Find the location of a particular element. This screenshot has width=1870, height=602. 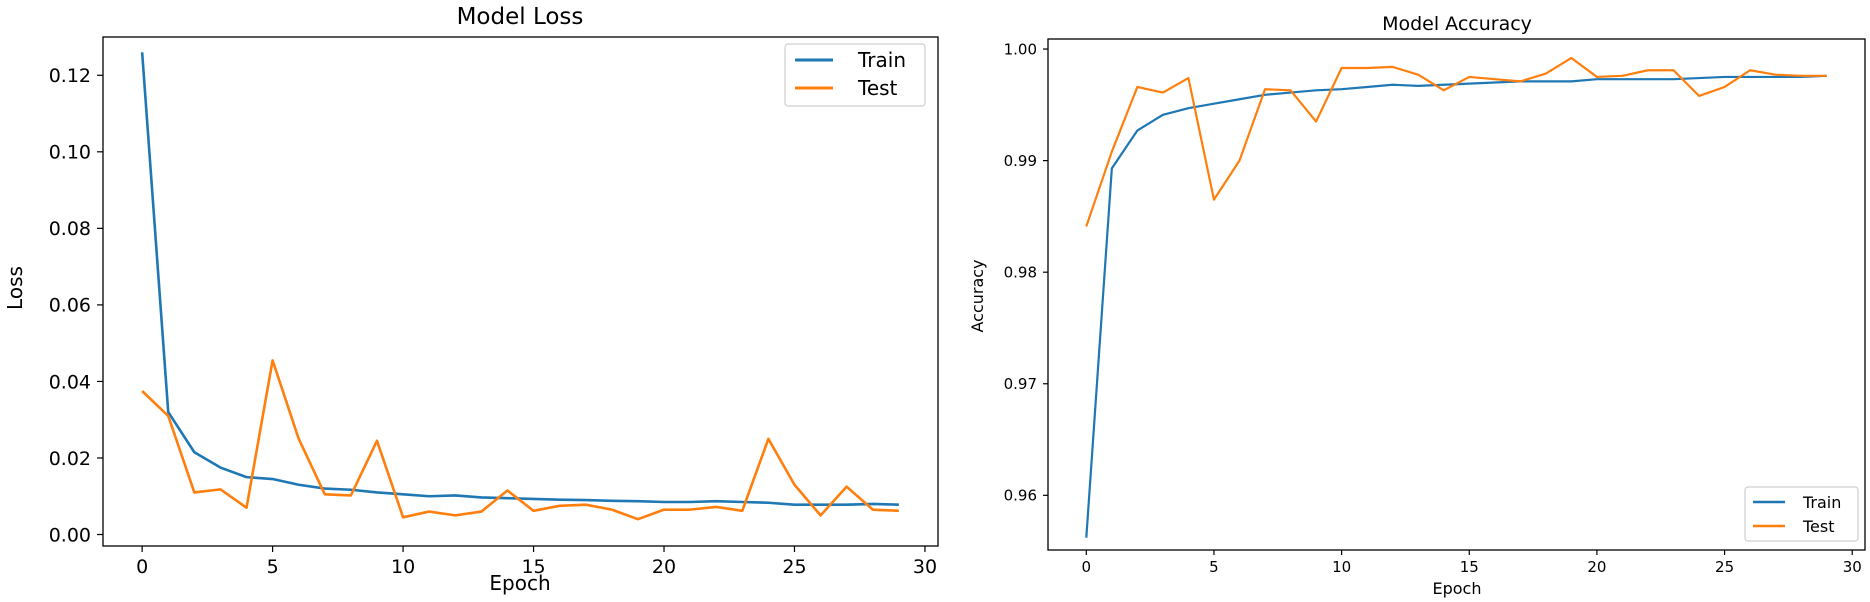

loss-y-ticks: 0.00 0.02 0.04 0.06 0.08 0.10 0.12 is located at coordinates (76, 305).